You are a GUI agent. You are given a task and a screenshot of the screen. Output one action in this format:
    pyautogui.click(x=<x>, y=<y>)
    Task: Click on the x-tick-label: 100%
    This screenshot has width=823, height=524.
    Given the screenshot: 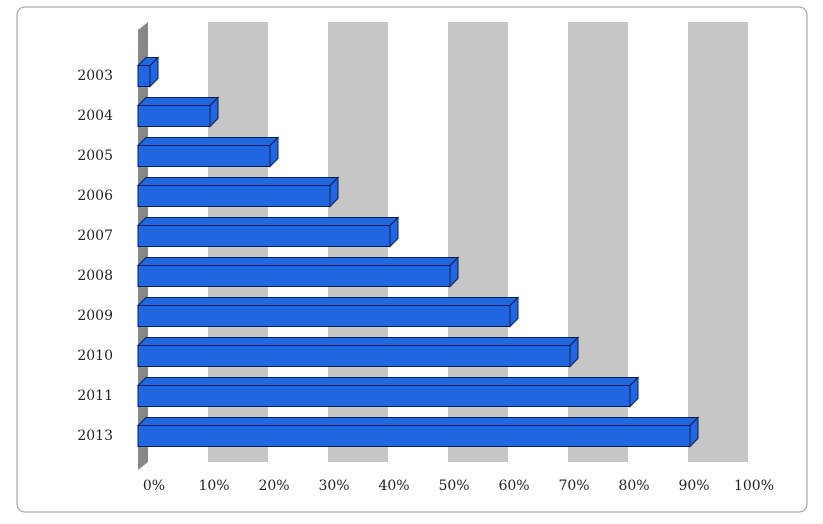 What is the action you would take?
    pyautogui.click(x=754, y=486)
    